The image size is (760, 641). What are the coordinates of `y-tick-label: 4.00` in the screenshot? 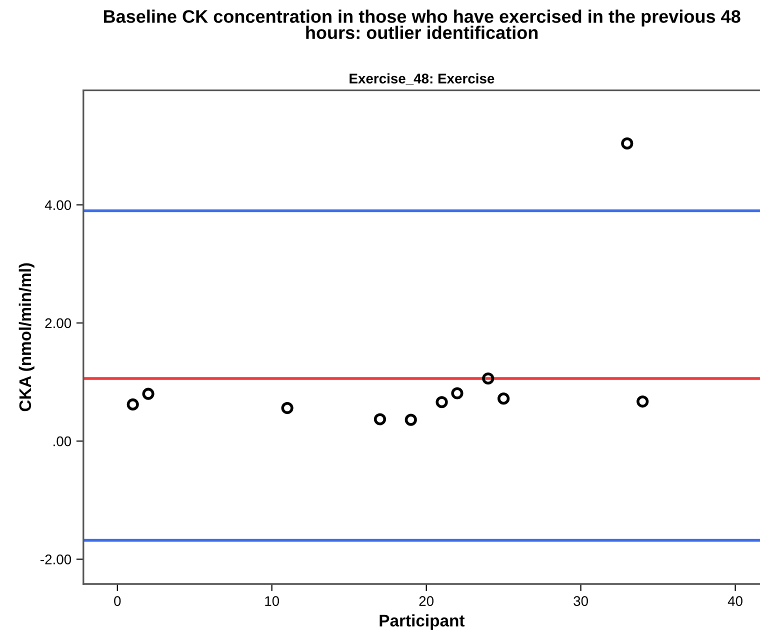 It's located at (58, 205).